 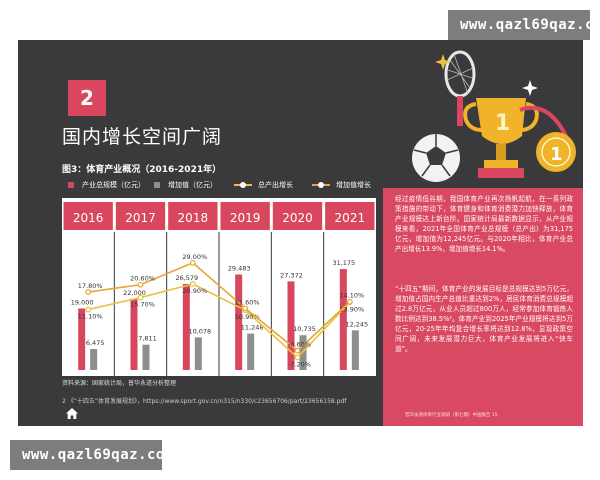 I want to click on data-label-total-growth-2016: 11.10%, so click(x=90, y=317).